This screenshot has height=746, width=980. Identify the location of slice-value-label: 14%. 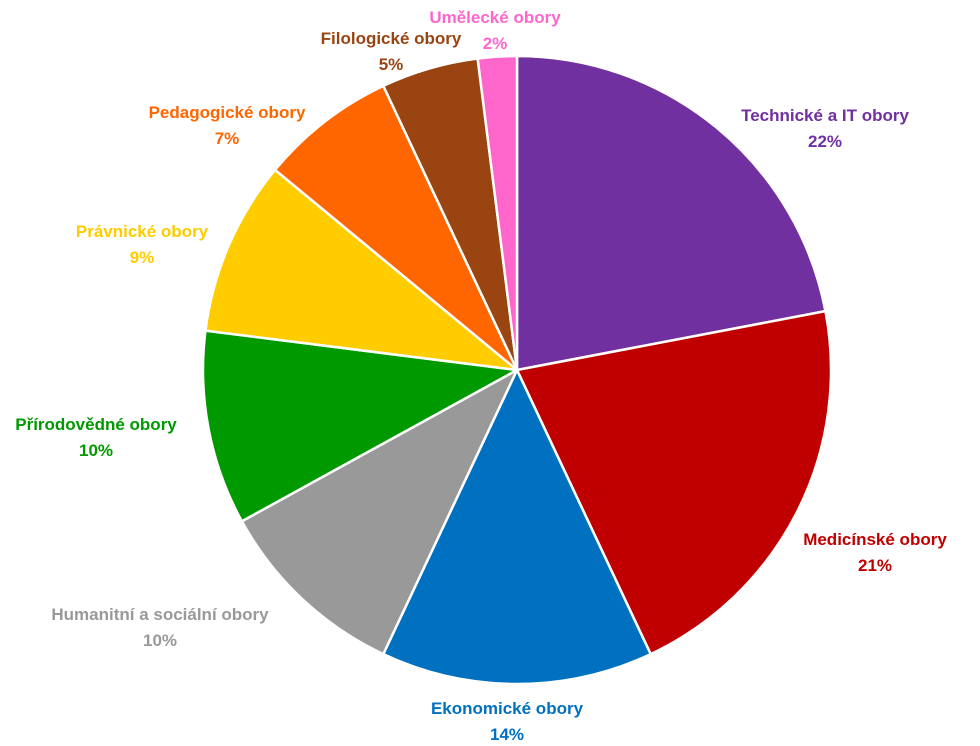
(507, 734).